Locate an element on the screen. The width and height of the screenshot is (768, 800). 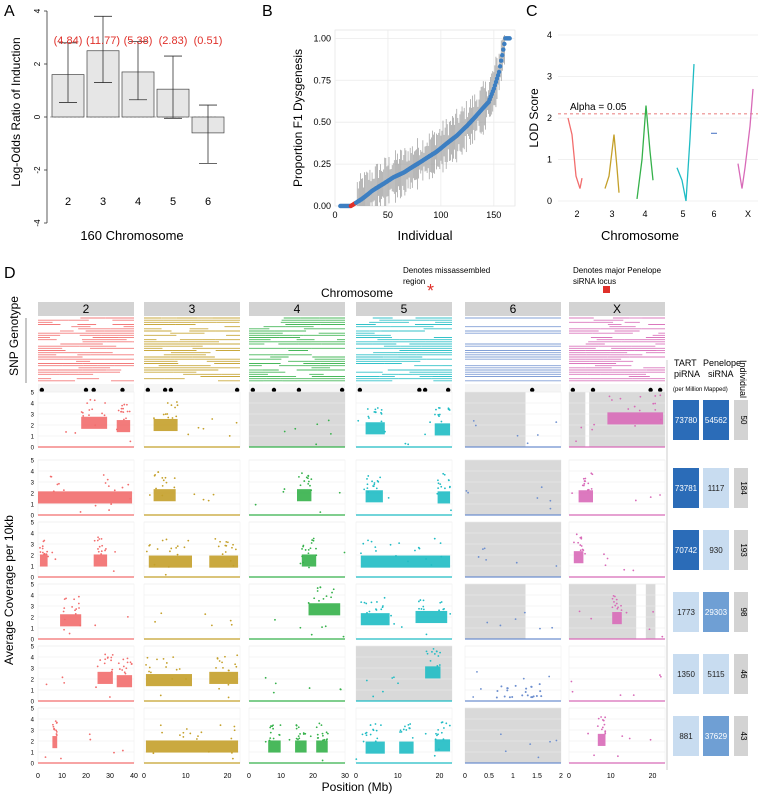
panel-a-x-ticks: 2 3 4 5 6 is located at coordinates (138, 202).